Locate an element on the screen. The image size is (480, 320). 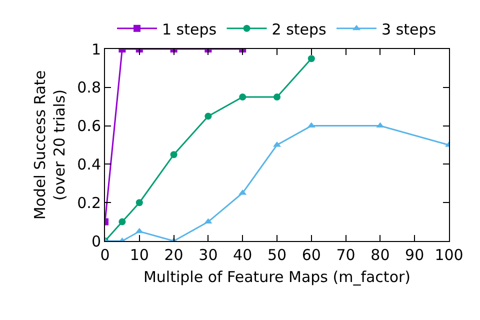
legend-label: 2 steps is located at coordinates (299, 29).